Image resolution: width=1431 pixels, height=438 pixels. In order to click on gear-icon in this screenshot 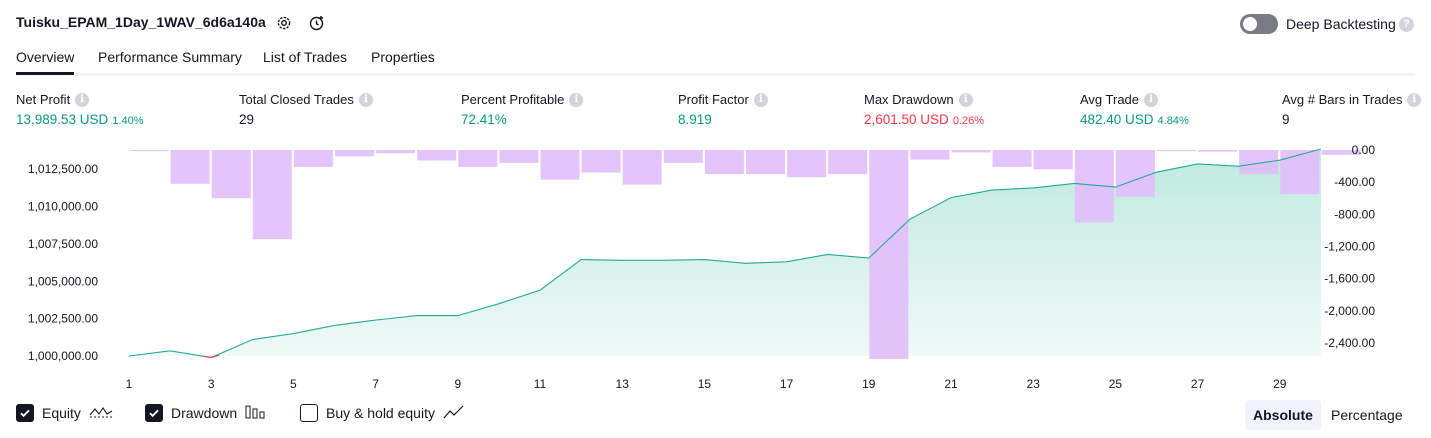, I will do `click(284, 23)`.